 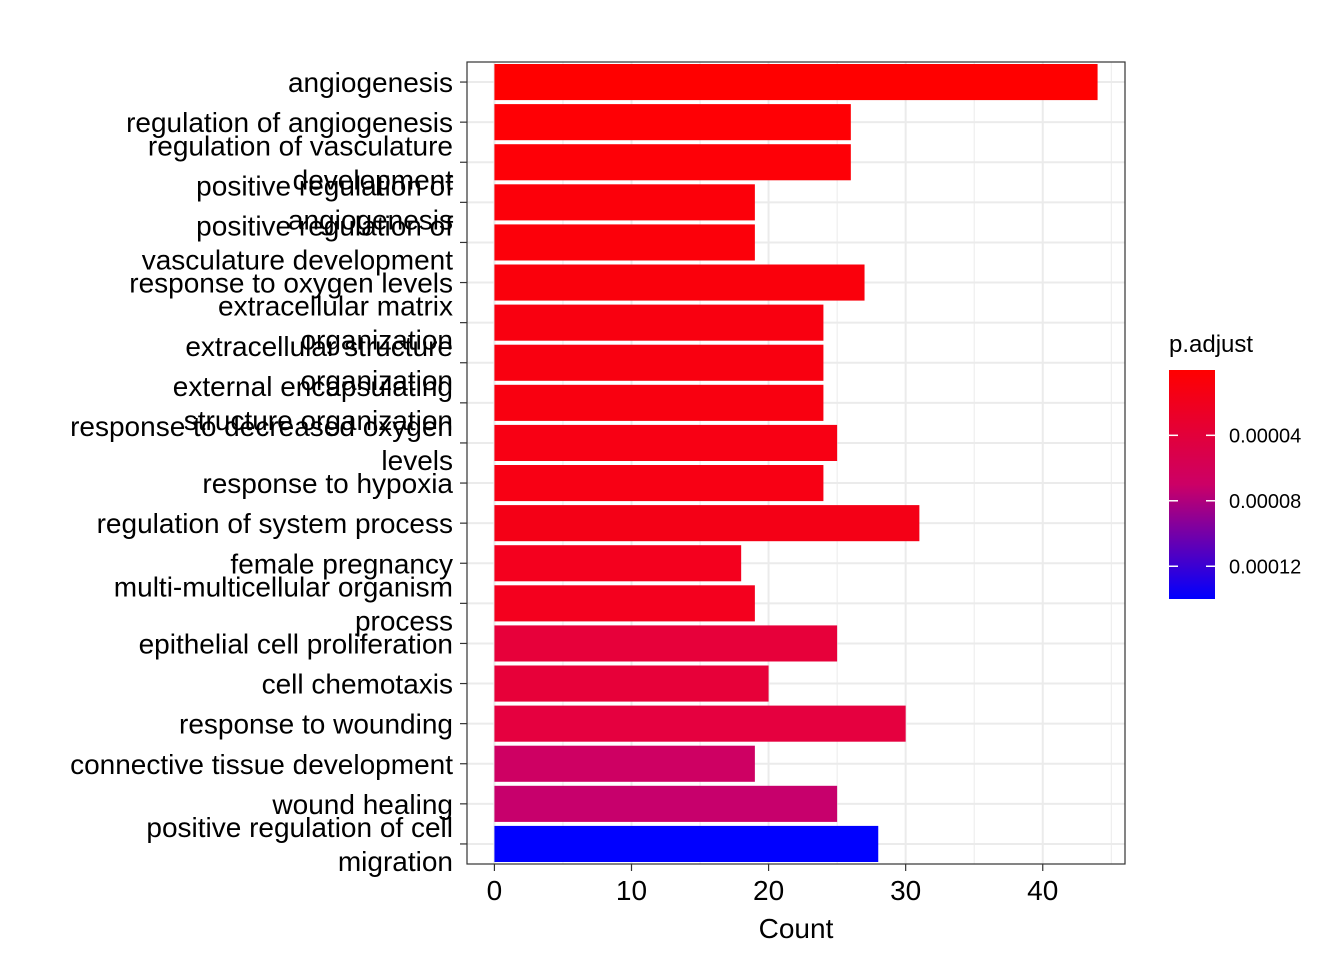 I want to click on legend-tick-label: 0.00008, so click(x=1265, y=502).